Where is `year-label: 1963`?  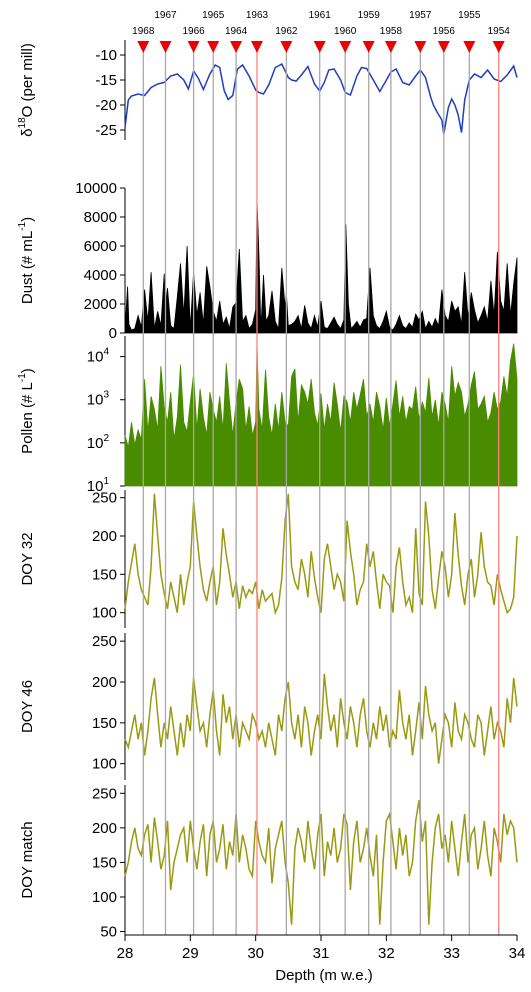
year-label: 1963 is located at coordinates (257, 15).